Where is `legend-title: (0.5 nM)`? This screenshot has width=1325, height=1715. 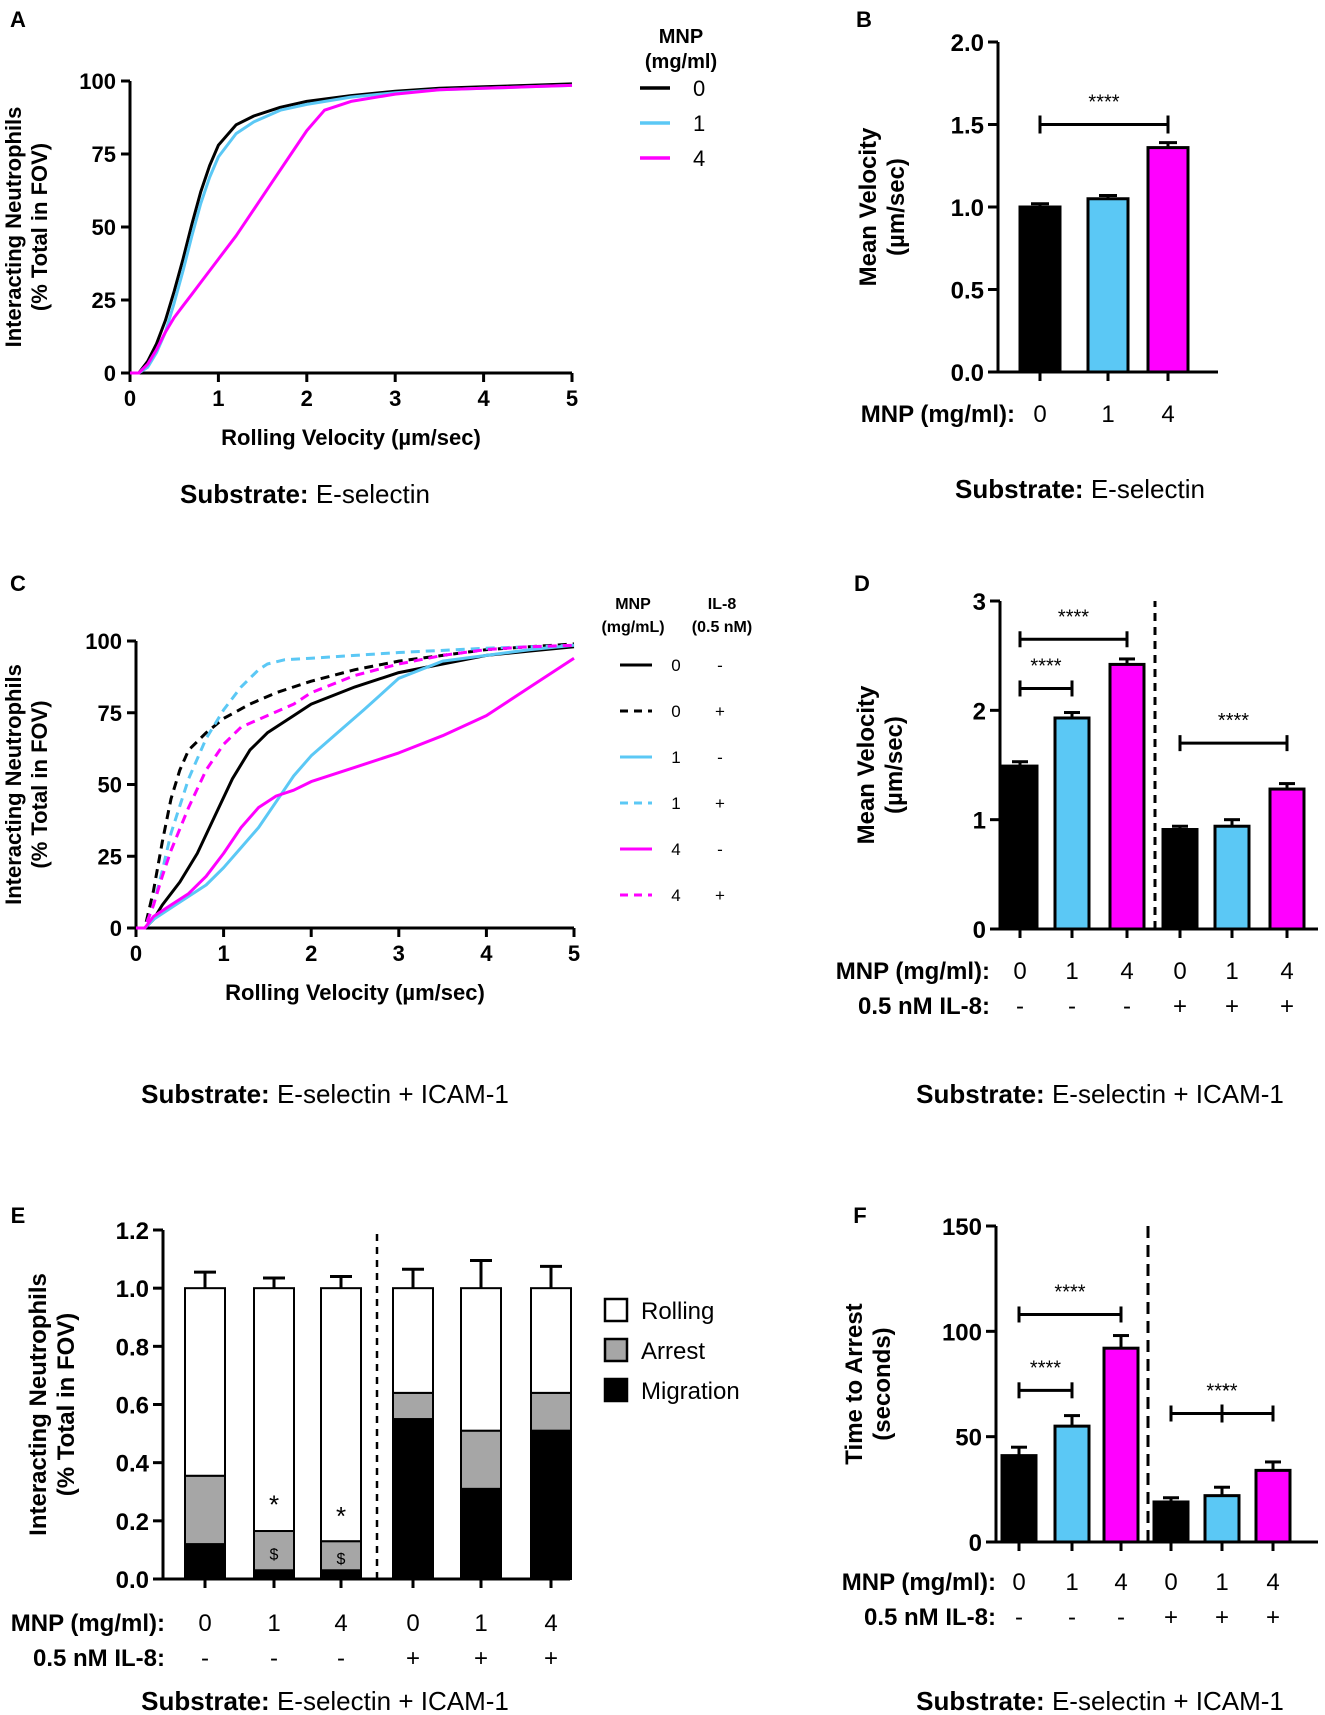
legend-title: (0.5 nM) is located at coordinates (722, 627).